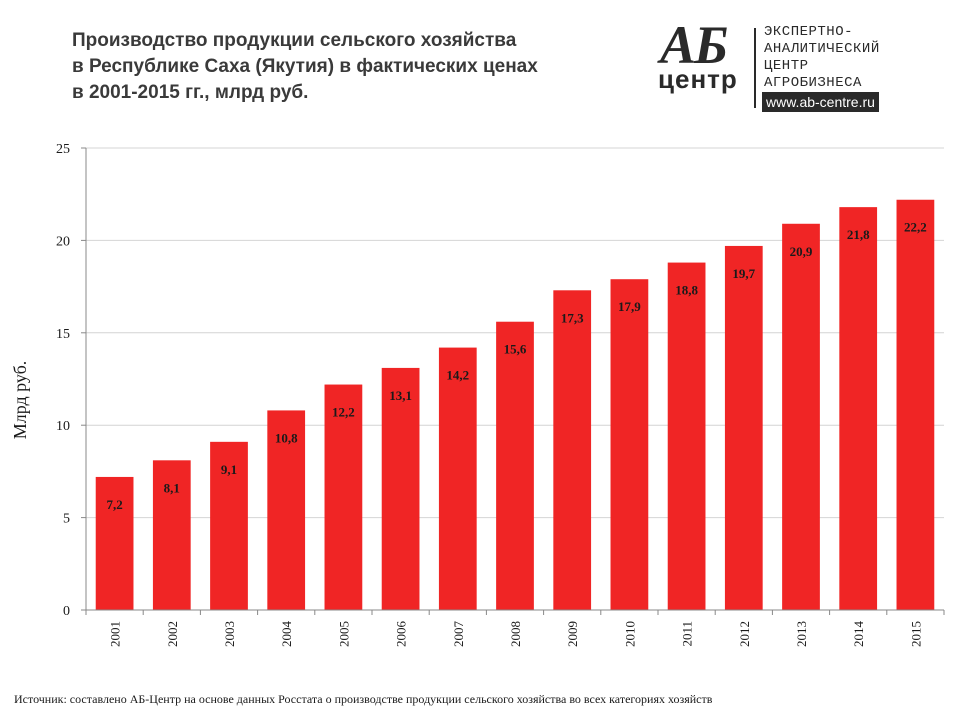 This screenshot has width=960, height=720. I want to click on x-tick-label: 2011, so click(687, 634).